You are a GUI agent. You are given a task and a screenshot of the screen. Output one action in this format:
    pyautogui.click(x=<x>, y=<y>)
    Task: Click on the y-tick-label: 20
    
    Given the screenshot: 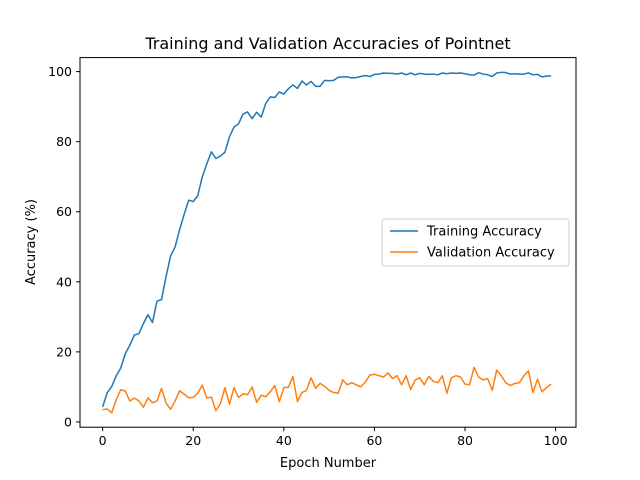 What is the action you would take?
    pyautogui.click(x=64, y=351)
    